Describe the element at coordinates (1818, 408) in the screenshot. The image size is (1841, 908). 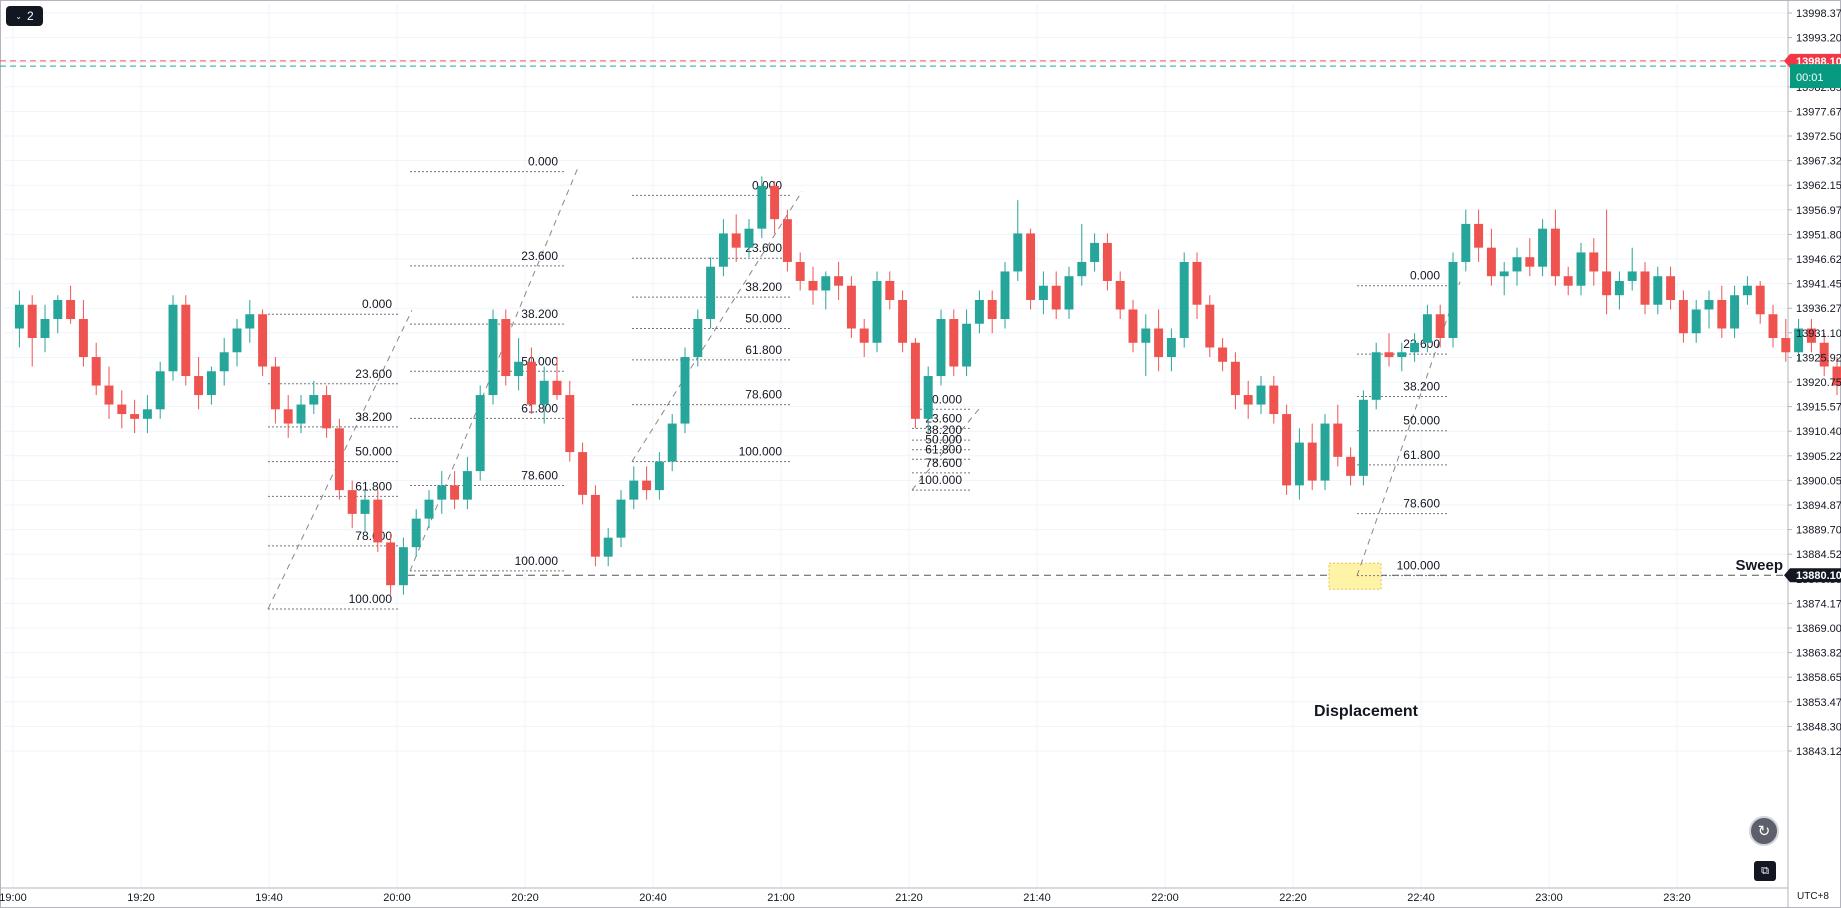
I see `price-tick-label: 13915.57` at that location.